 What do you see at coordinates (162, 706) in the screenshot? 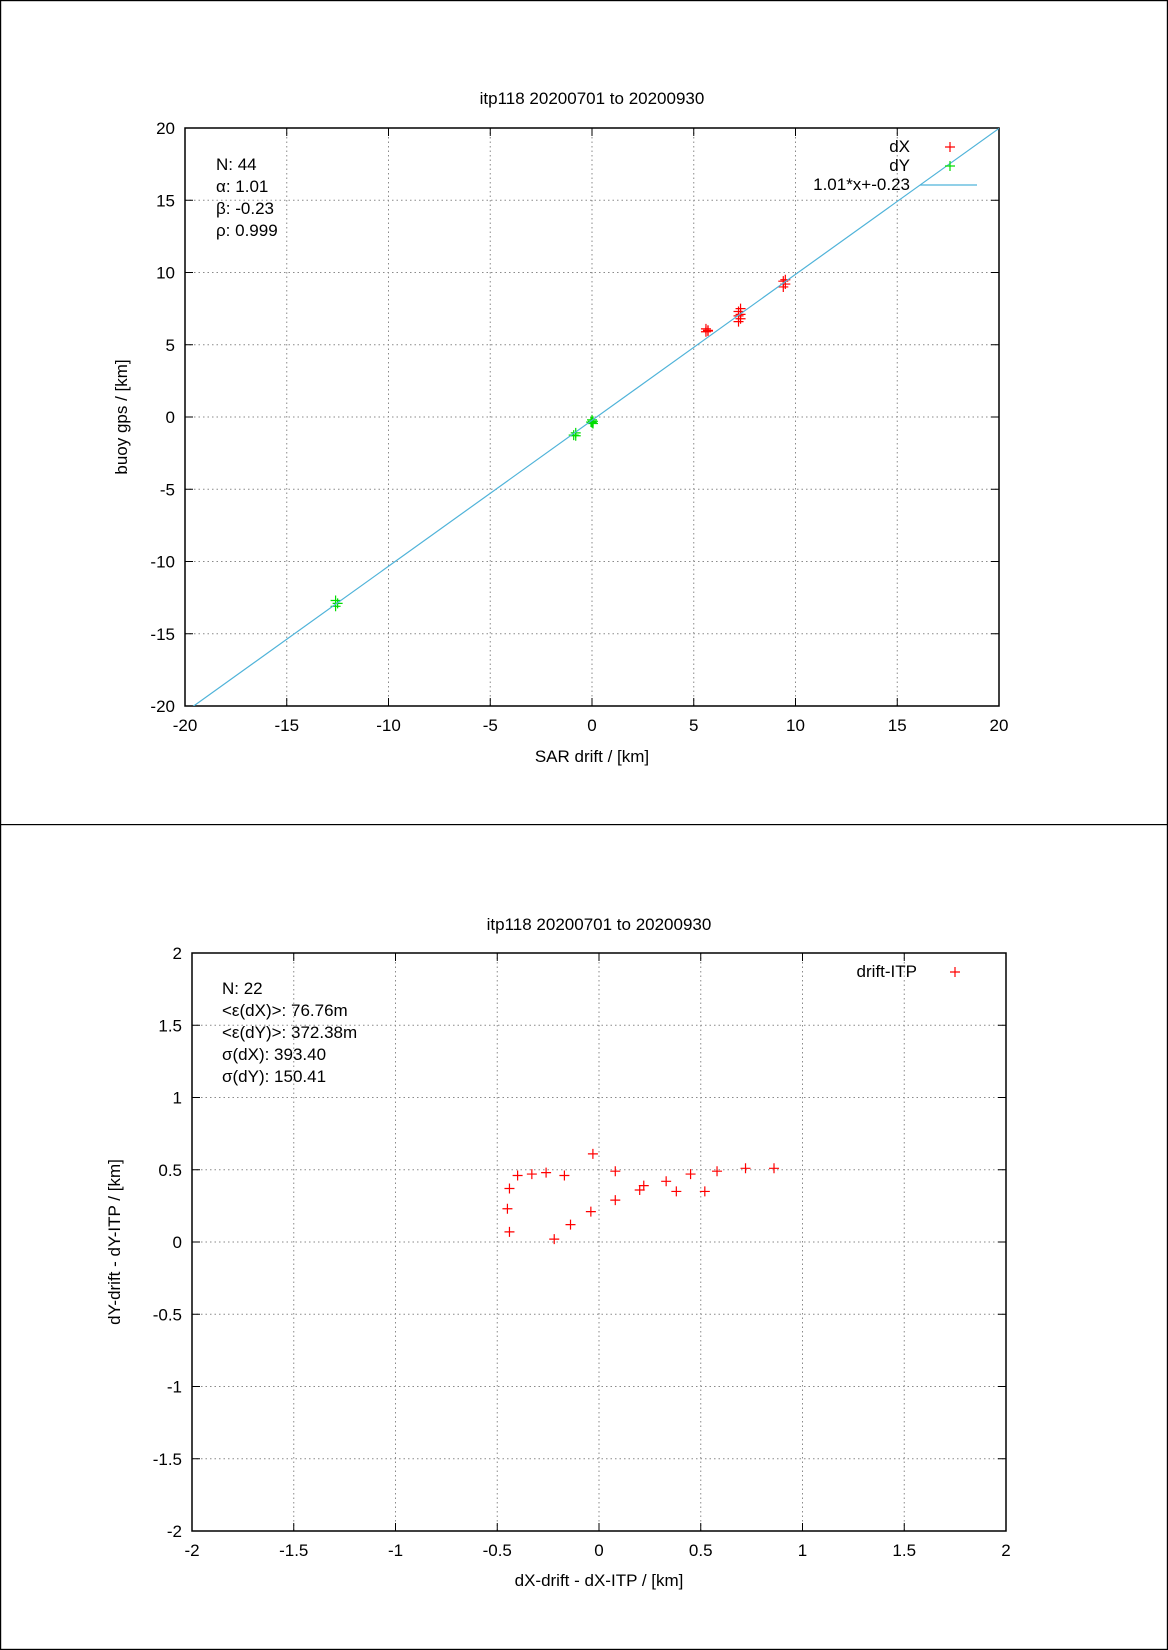
I see `y-tick-label: -20` at bounding box center [162, 706].